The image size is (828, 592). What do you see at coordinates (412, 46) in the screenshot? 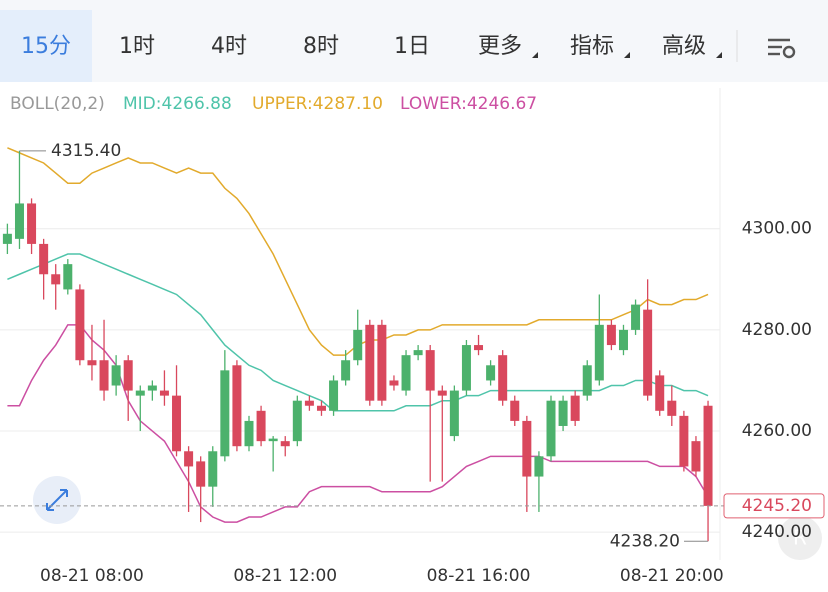
I see `tab: 1日` at bounding box center [412, 46].